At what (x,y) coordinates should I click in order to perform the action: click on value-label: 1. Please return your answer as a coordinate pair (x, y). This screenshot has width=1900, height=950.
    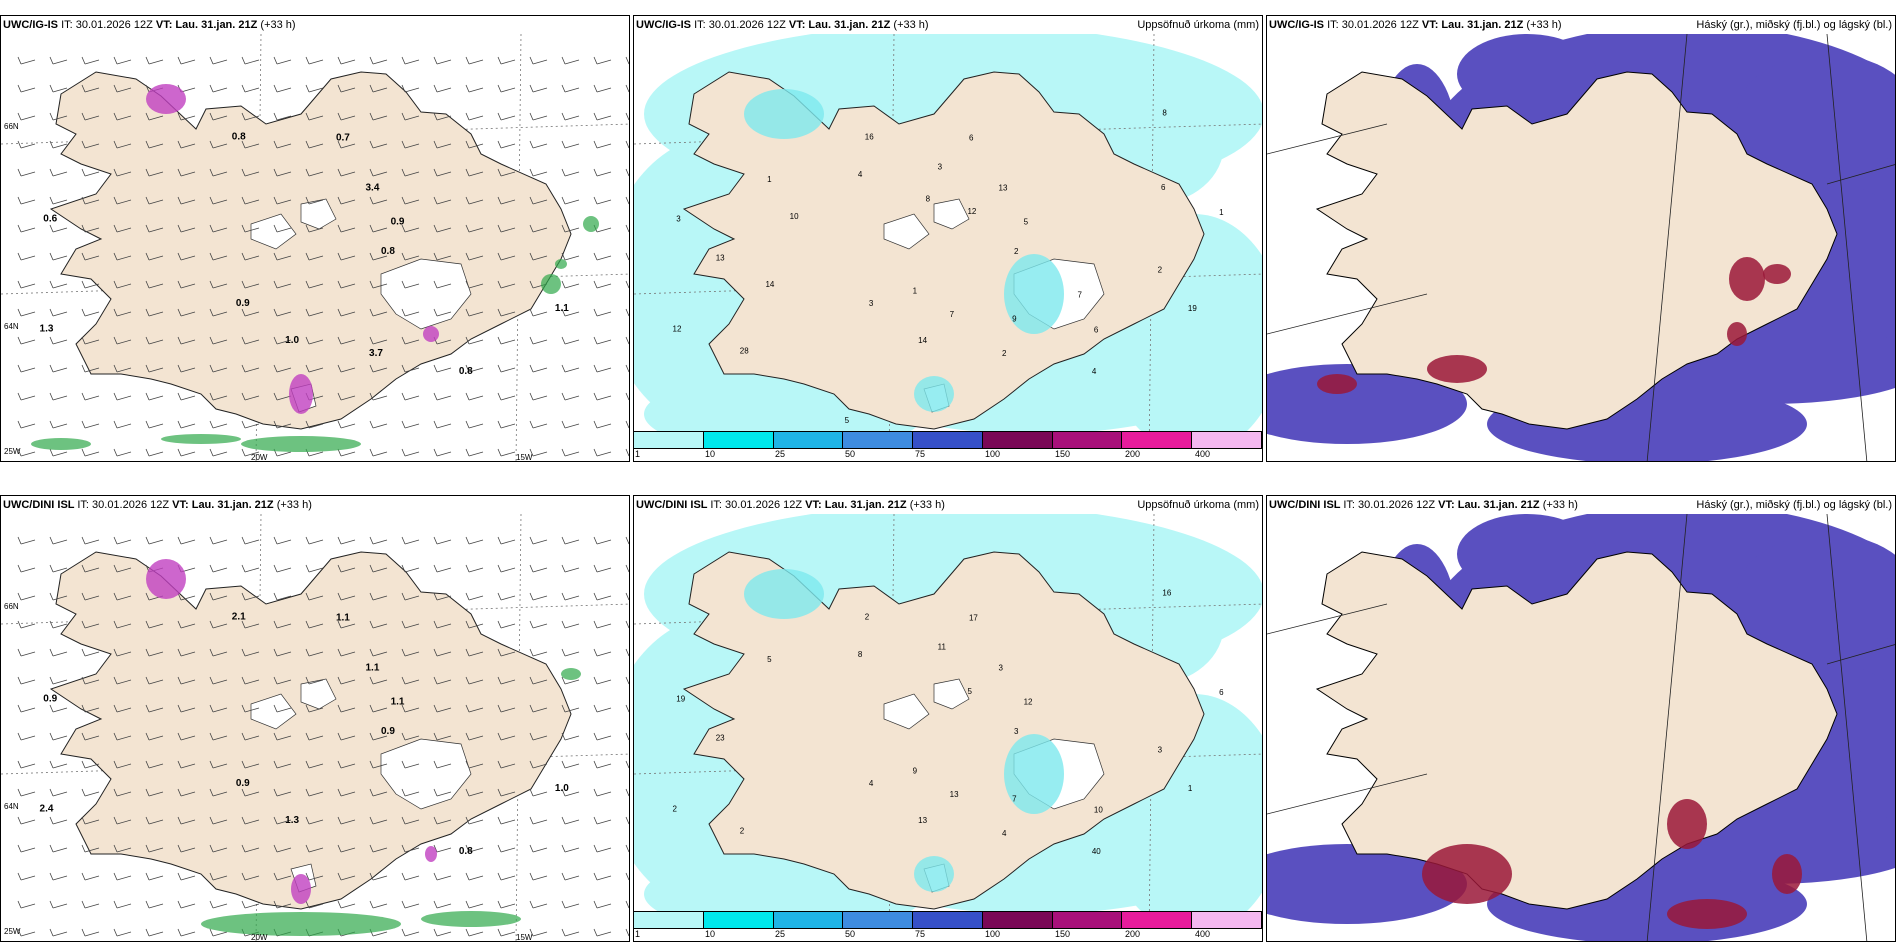
    Looking at the image, I should click on (769, 179).